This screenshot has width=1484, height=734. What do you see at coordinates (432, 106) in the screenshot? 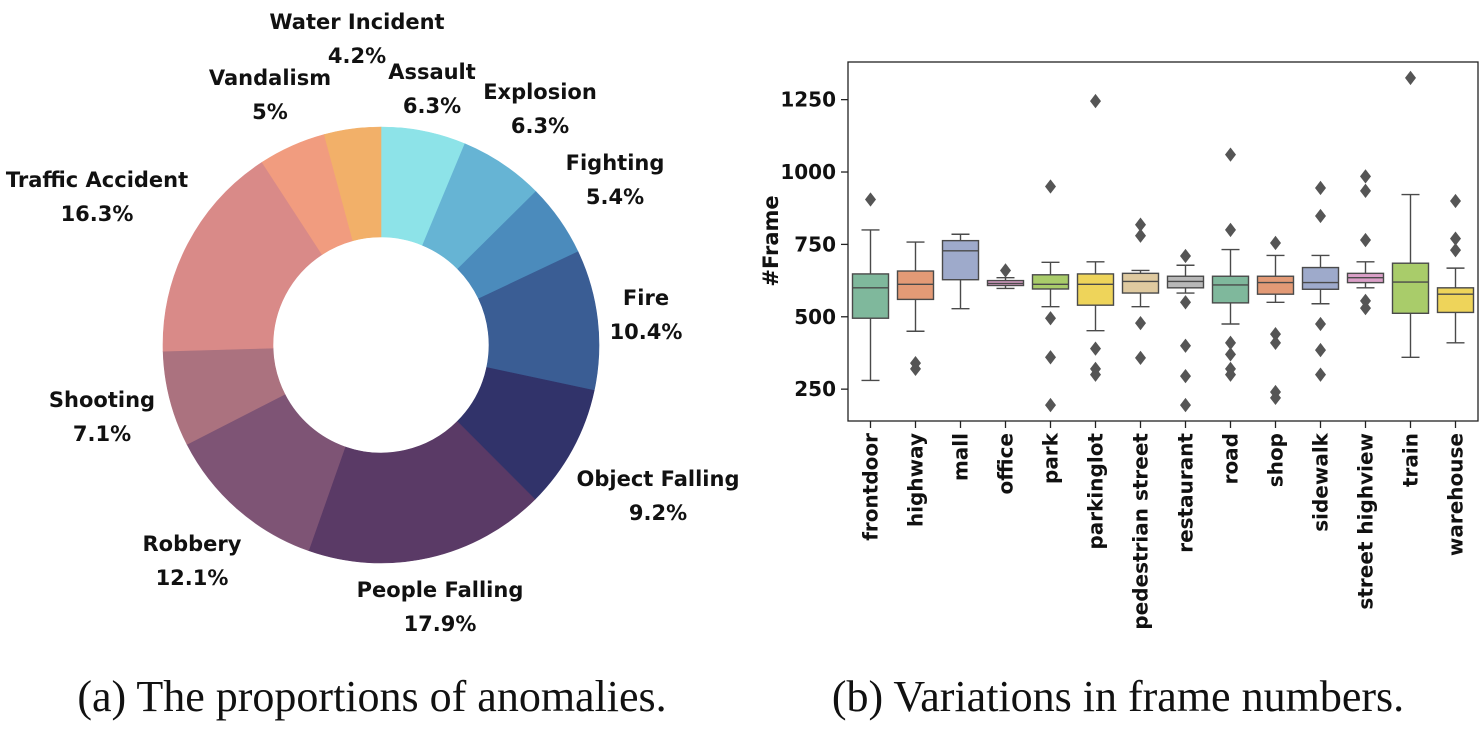
I see `slice-pct-assault: 6.3%` at bounding box center [432, 106].